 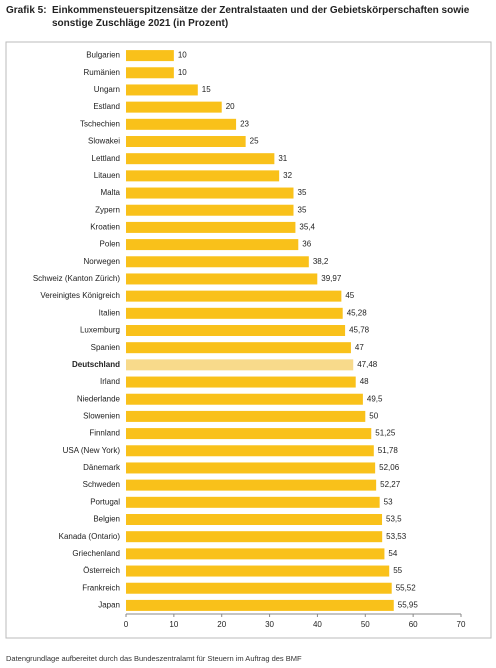 I want to click on value-label: 15, so click(x=206, y=89).